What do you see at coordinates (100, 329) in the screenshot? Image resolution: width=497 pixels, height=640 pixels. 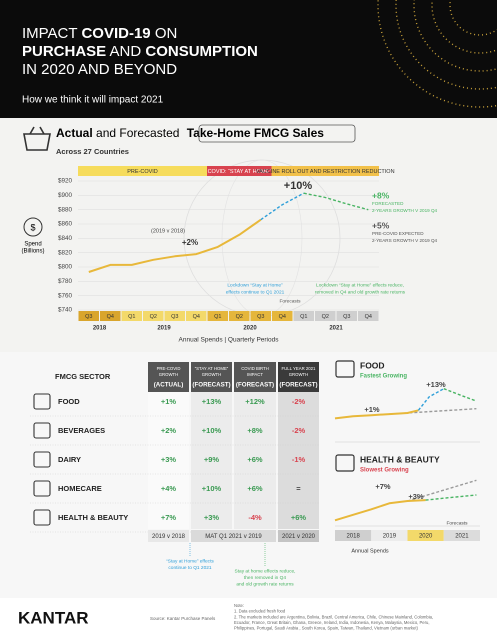 I see `year-label: 2018` at bounding box center [100, 329].